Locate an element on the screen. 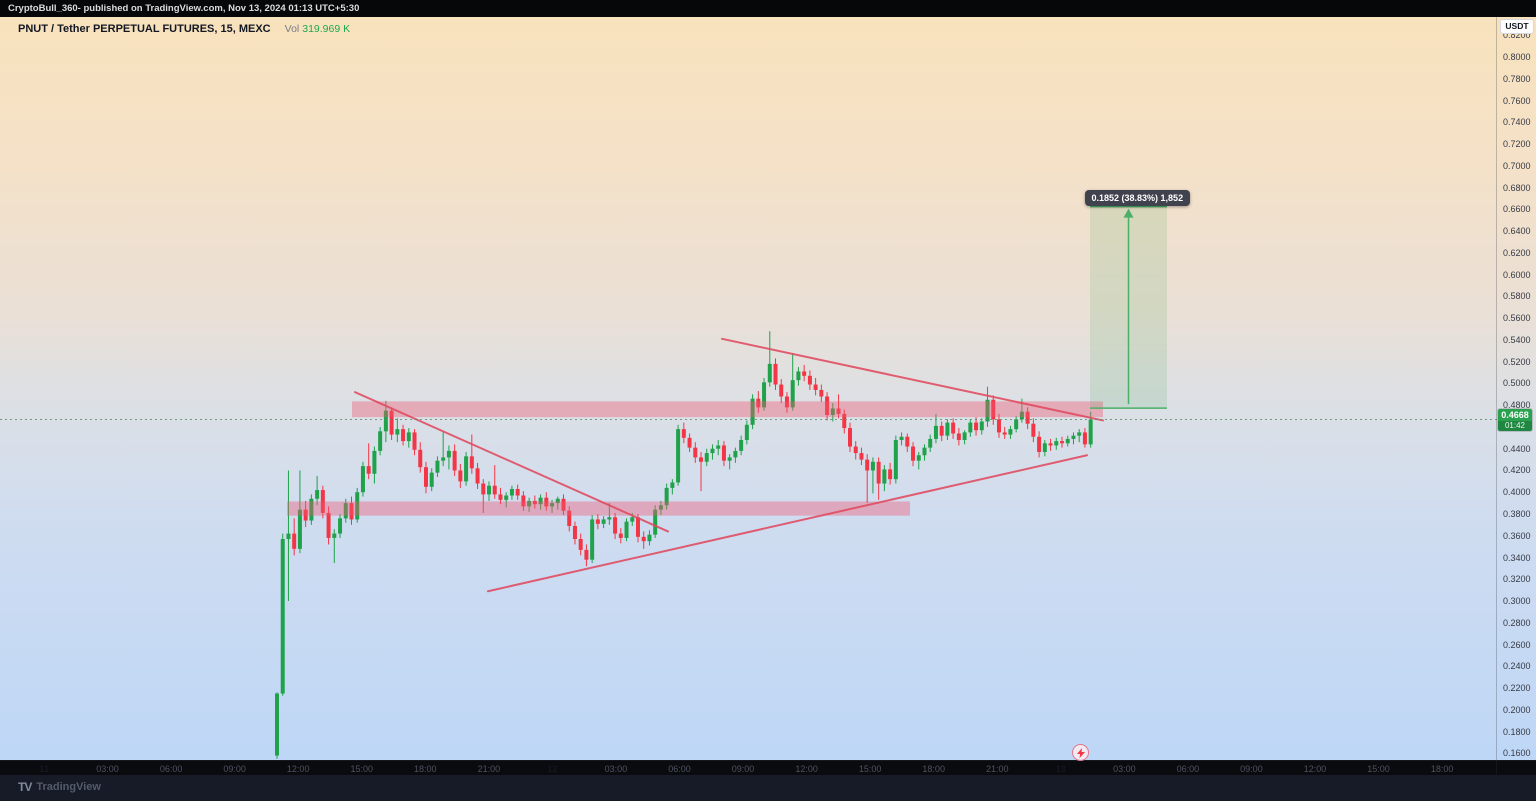  price-tick-label: 0.7600 is located at coordinates (1517, 100).